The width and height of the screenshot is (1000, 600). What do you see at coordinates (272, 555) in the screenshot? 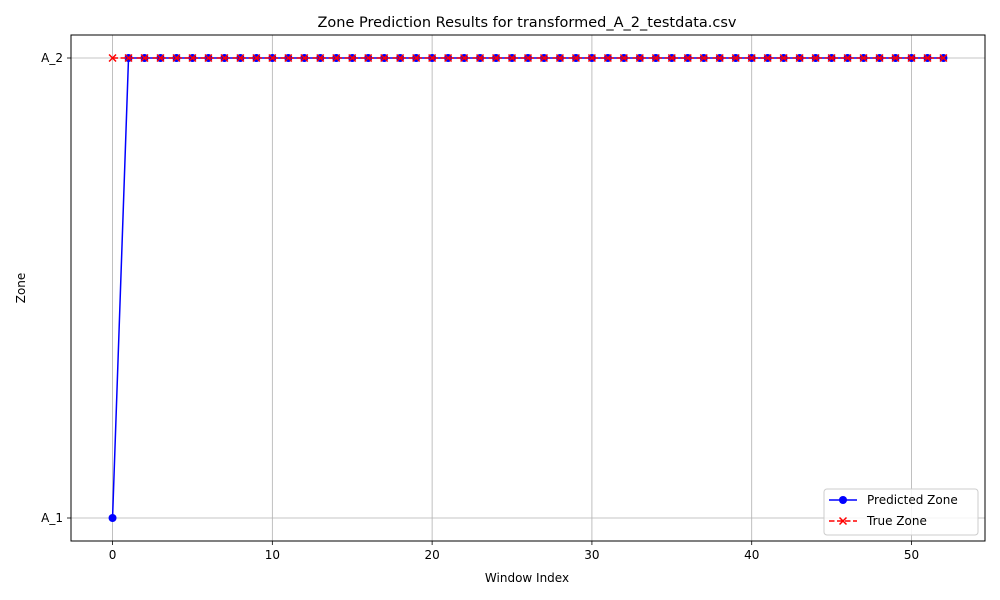
I see `x-tick-label: 10` at bounding box center [272, 555].